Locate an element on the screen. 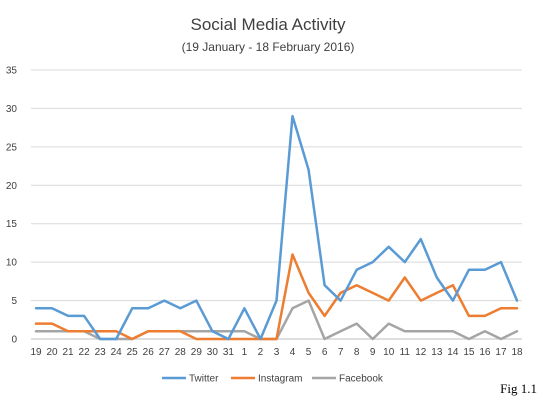 The image size is (543, 401). x-tick-label: 9 is located at coordinates (373, 352).